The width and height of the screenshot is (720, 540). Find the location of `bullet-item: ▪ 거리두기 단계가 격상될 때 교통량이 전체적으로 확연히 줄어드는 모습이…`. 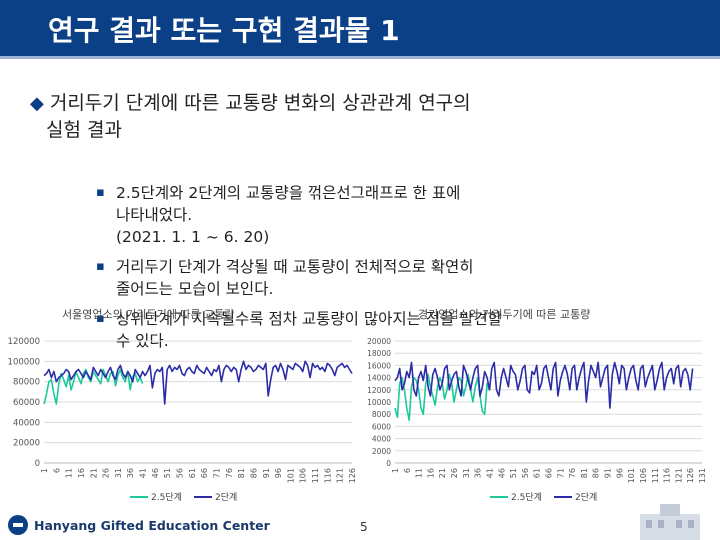

bullet-item: ▪ 거리두기 단계가 격상될 때 교통량이 전체적으로 확연히 줄어드는 모습이… is located at coordinates (386, 278).